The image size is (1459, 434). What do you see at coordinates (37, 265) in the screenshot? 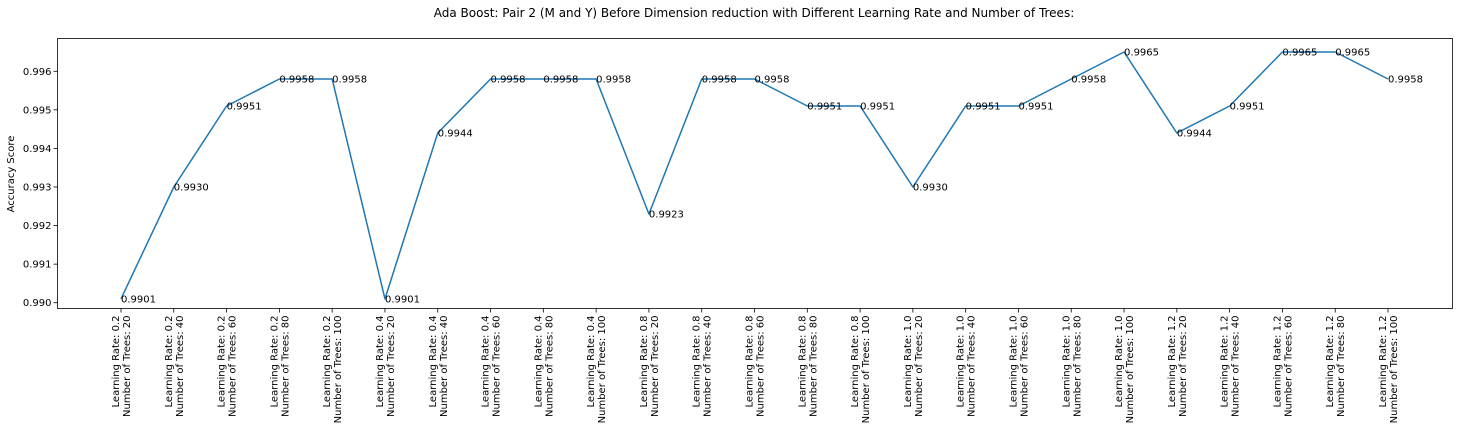
I see `y-tick-label: 0.991` at bounding box center [37, 265].